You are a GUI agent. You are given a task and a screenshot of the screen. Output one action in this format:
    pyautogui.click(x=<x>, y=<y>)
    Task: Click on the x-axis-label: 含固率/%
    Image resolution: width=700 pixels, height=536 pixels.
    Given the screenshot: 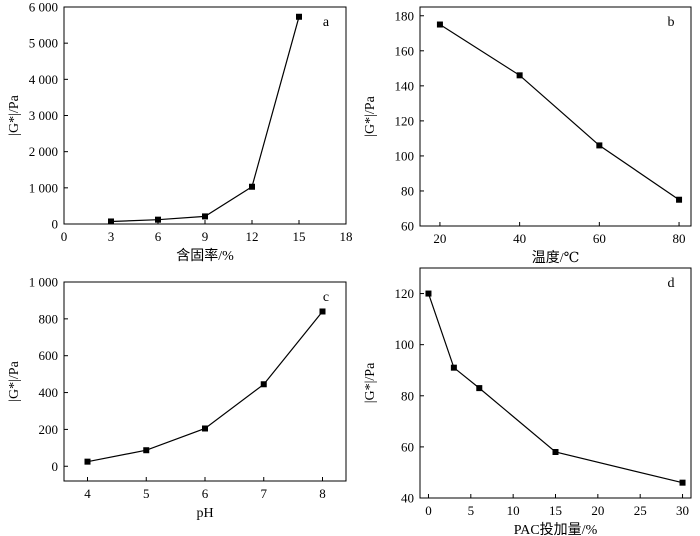 What is the action you would take?
    pyautogui.click(x=205, y=255)
    